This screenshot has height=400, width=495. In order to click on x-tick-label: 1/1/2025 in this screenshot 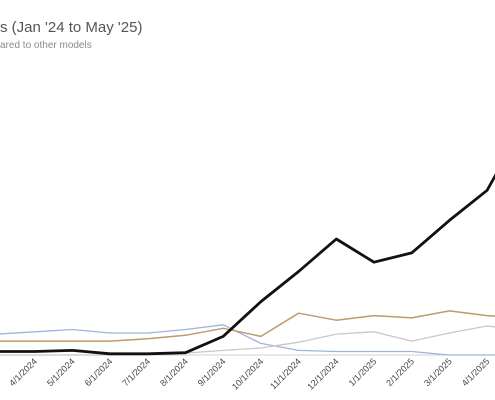, I will do `click(363, 372)`.